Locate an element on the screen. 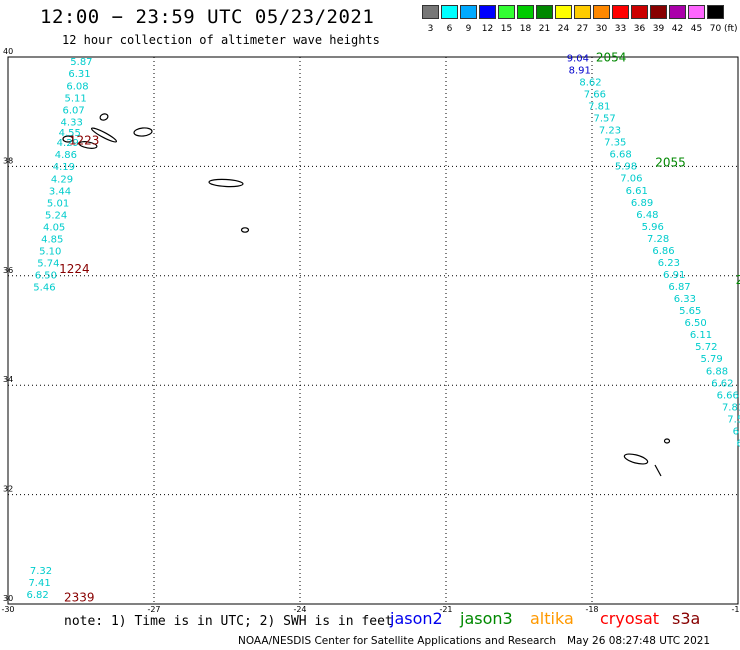 The height and width of the screenshot is (650, 740). wave-height-value: 9.04 is located at coordinates (578, 58).